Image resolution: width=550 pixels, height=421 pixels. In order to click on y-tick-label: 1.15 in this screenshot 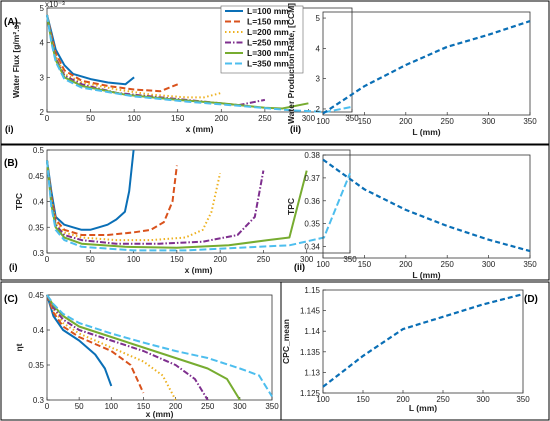, I will do `click(312, 290)`.